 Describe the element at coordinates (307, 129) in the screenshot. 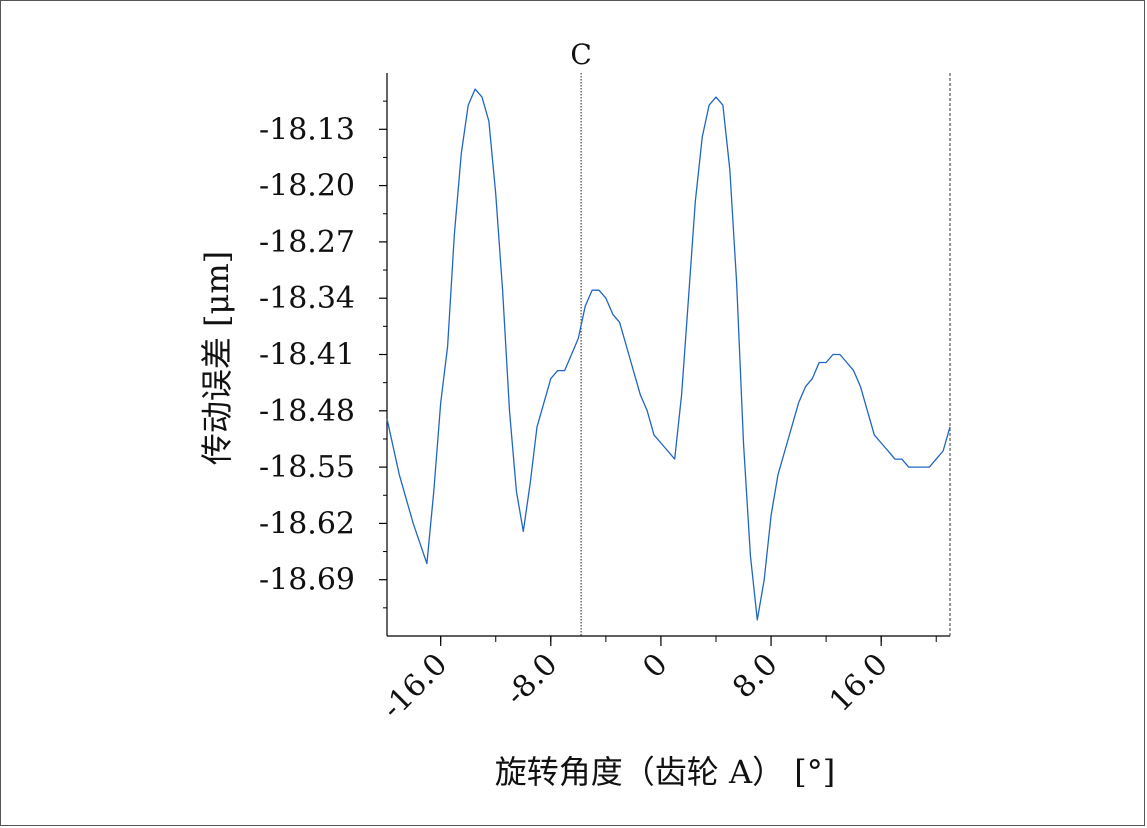

I see `y-tick-label: -18.13` at that location.